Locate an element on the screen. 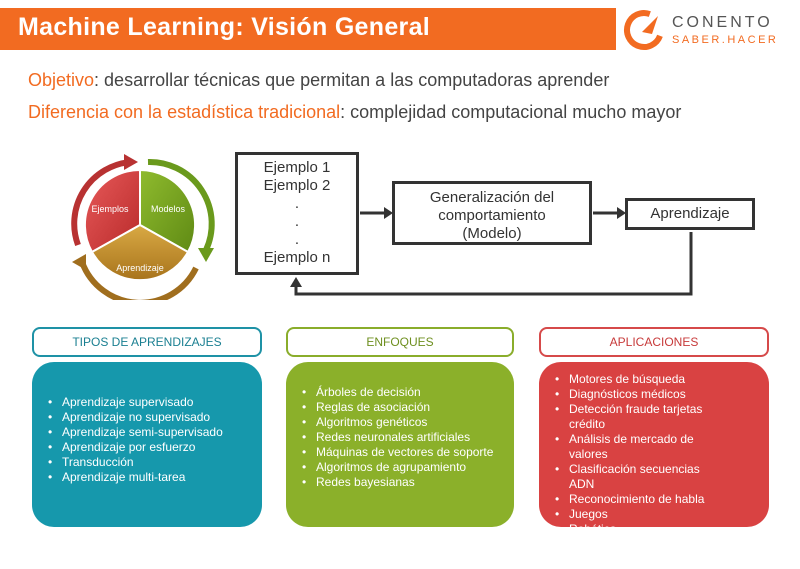 The height and width of the screenshot is (569, 800). learning-cycle-diagram: Ejemplos Modelos Aprendizaje is located at coordinates (143, 227).